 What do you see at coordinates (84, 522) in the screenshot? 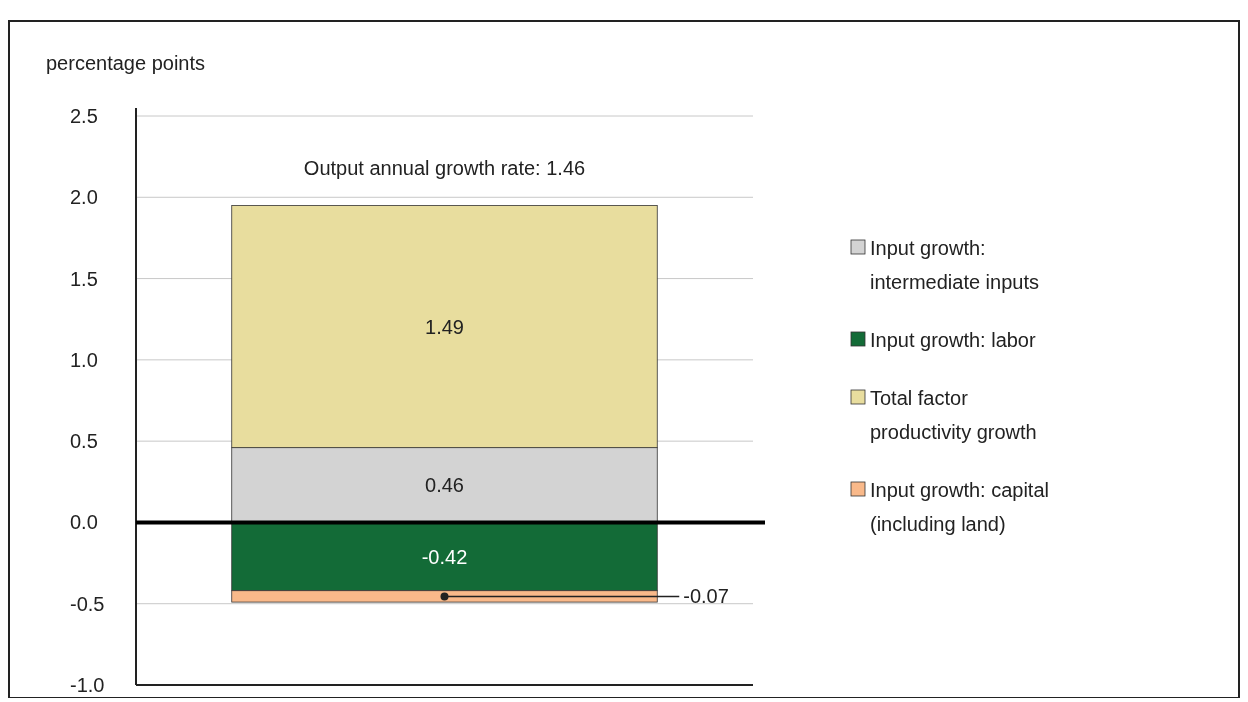
I see `y-tick-label: 0.0` at bounding box center [84, 522].